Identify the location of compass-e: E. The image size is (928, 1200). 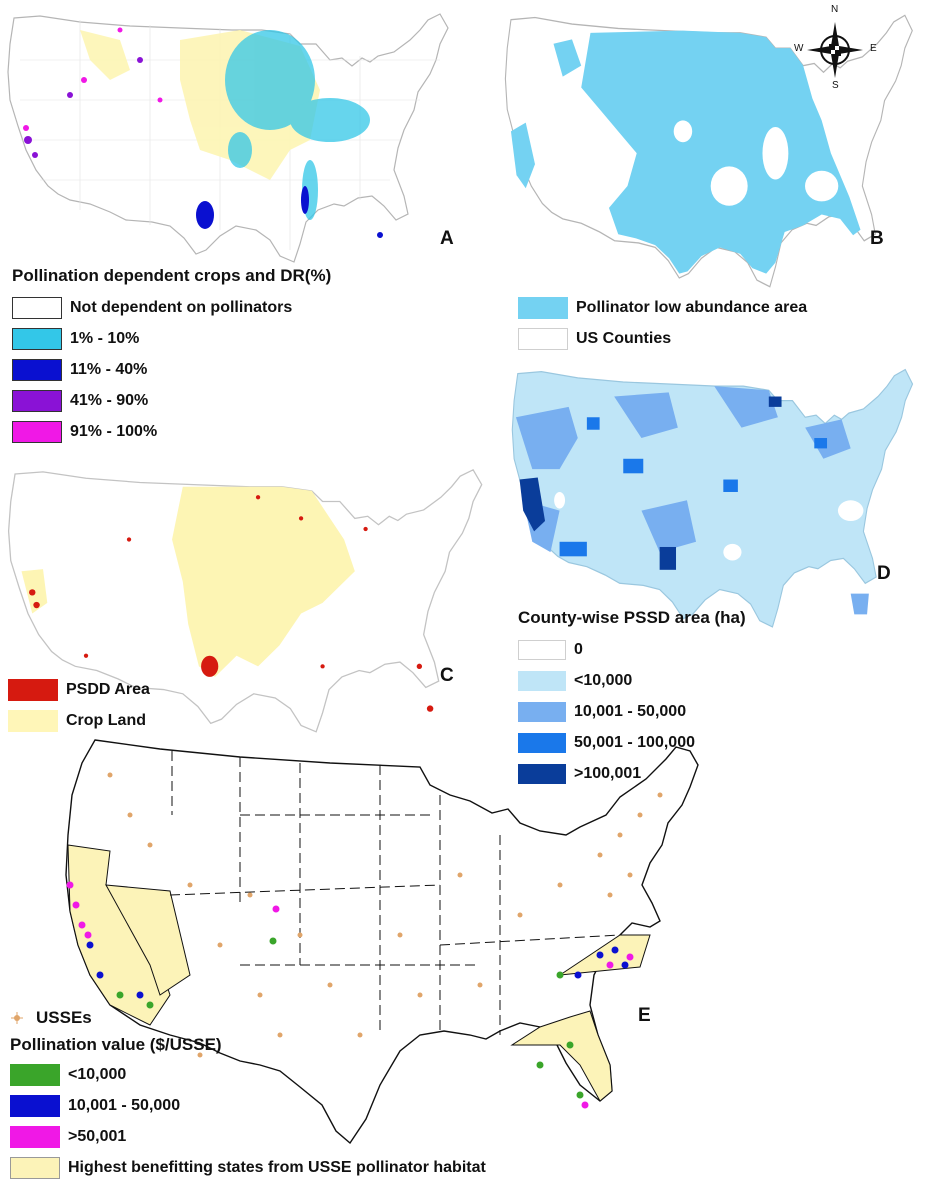
(873, 48).